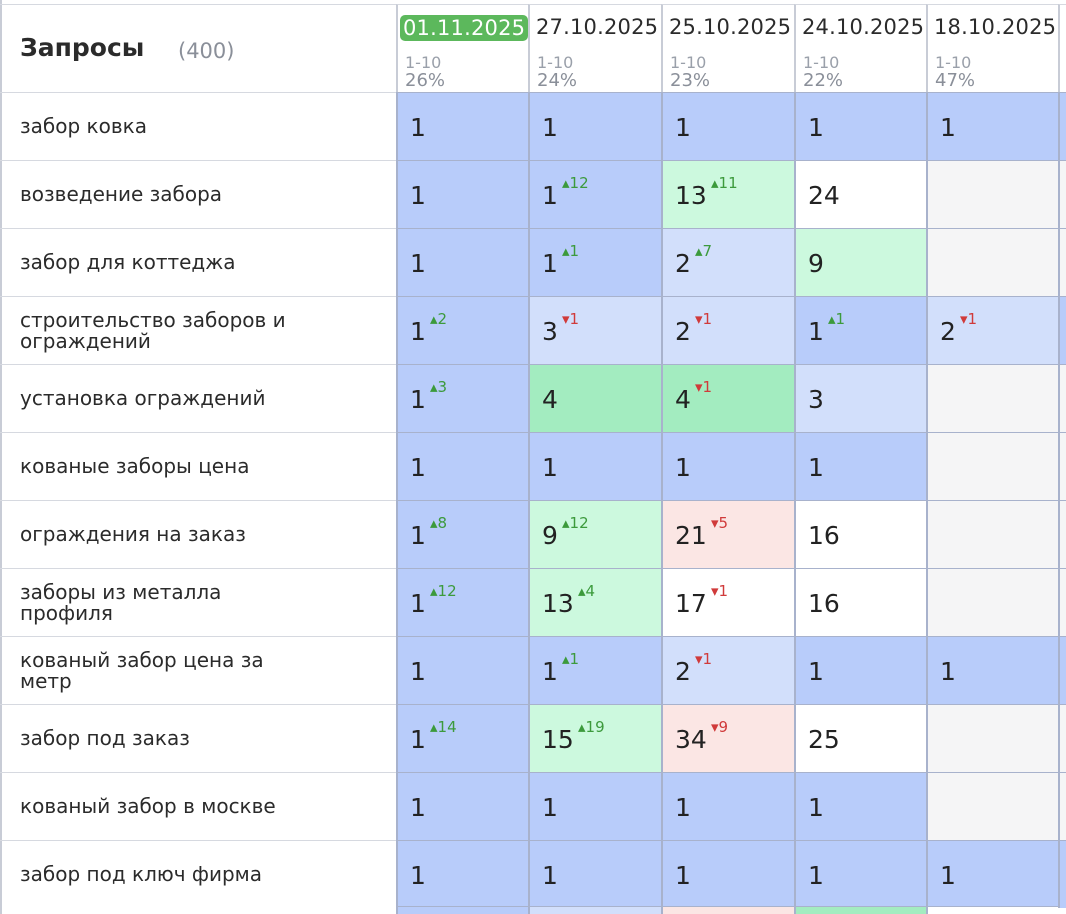  Describe the element at coordinates (462, 738) in the screenshot. I see `rank-cell: 1 ▴14` at that location.